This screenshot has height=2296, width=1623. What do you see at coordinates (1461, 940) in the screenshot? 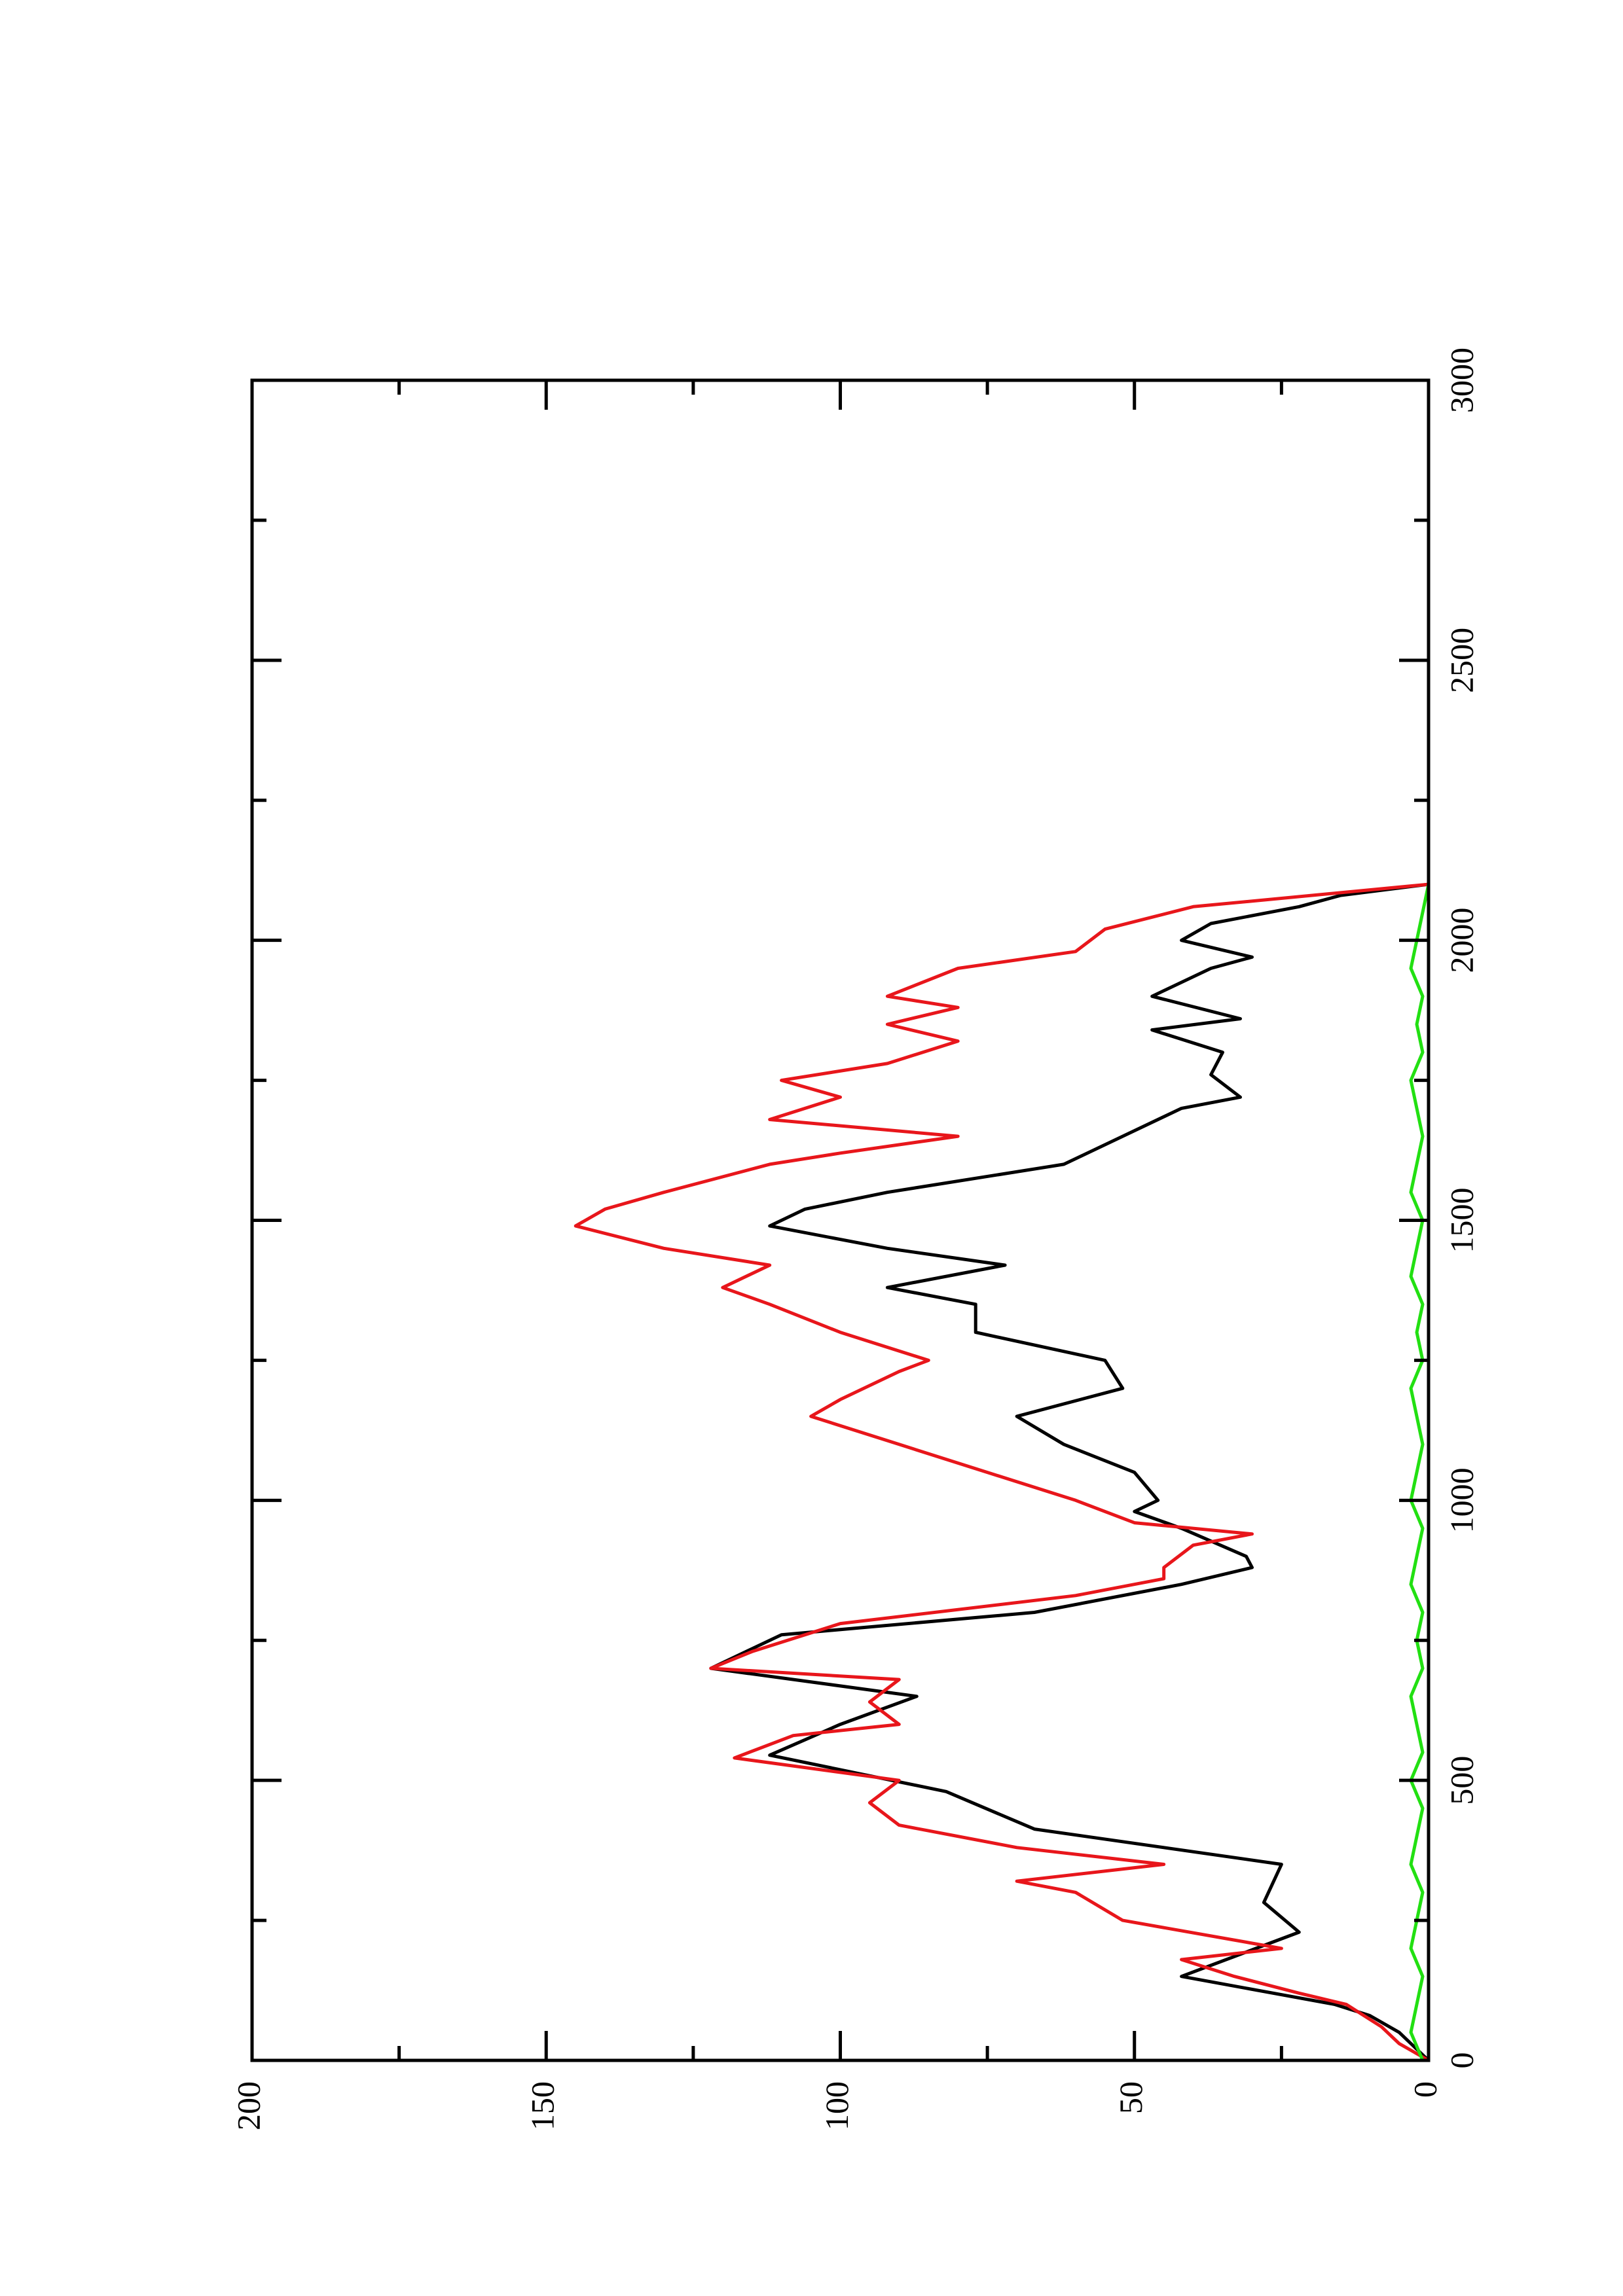
I see `x-tick-label: 2000` at bounding box center [1461, 940].